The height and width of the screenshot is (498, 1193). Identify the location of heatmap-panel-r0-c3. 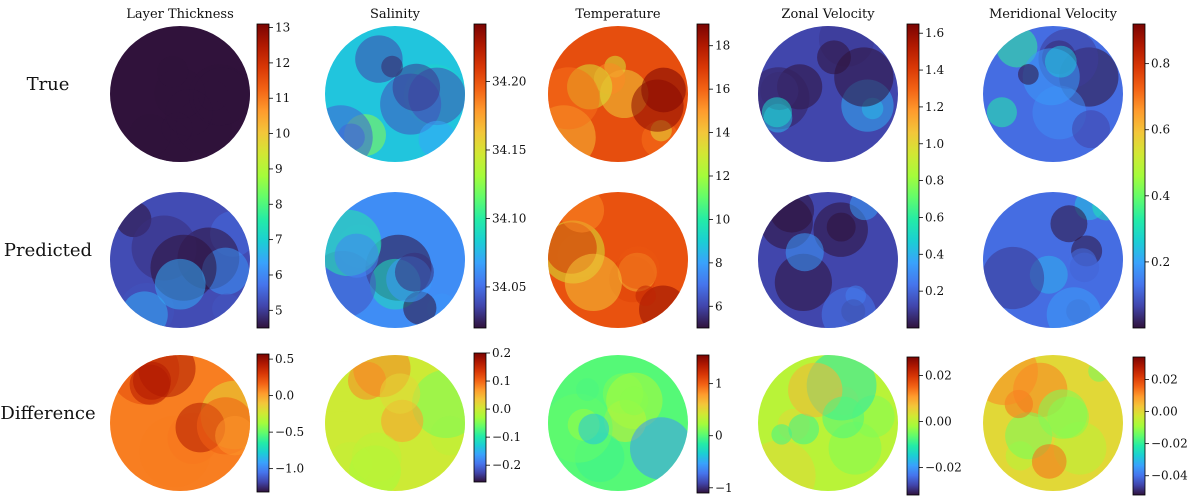
(828, 94).